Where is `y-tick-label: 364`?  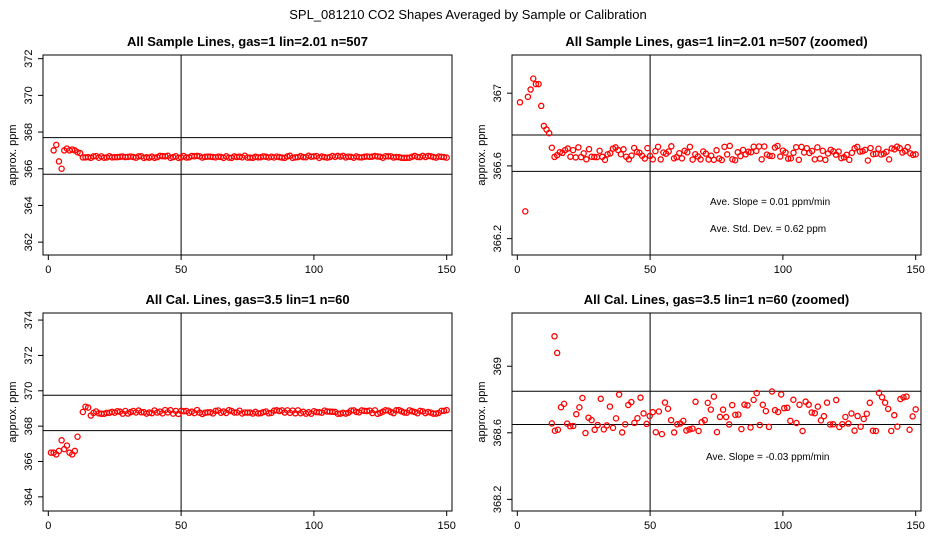
y-tick-label: 364 is located at coordinates (29, 497).